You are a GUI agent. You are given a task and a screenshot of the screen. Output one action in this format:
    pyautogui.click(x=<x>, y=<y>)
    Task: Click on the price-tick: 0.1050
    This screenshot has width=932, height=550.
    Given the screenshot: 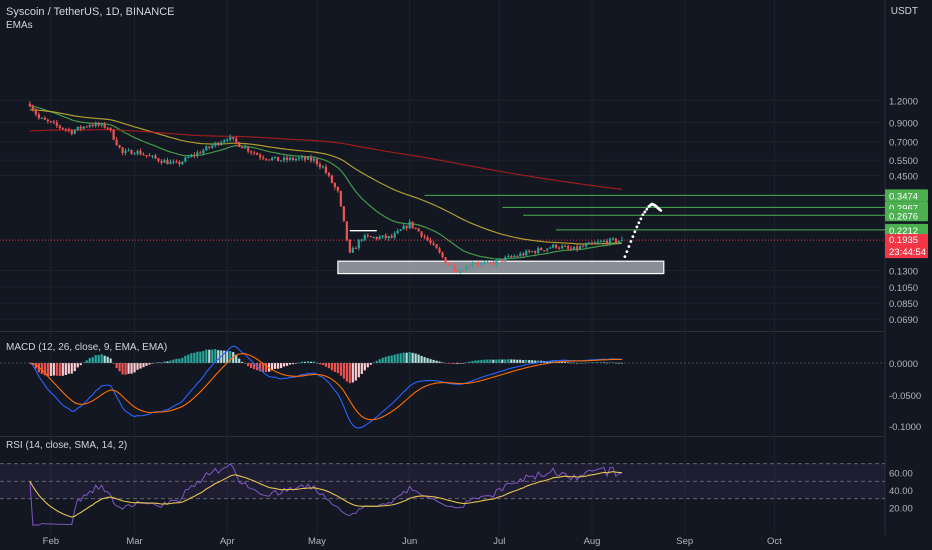 What is the action you would take?
    pyautogui.click(x=903, y=288)
    